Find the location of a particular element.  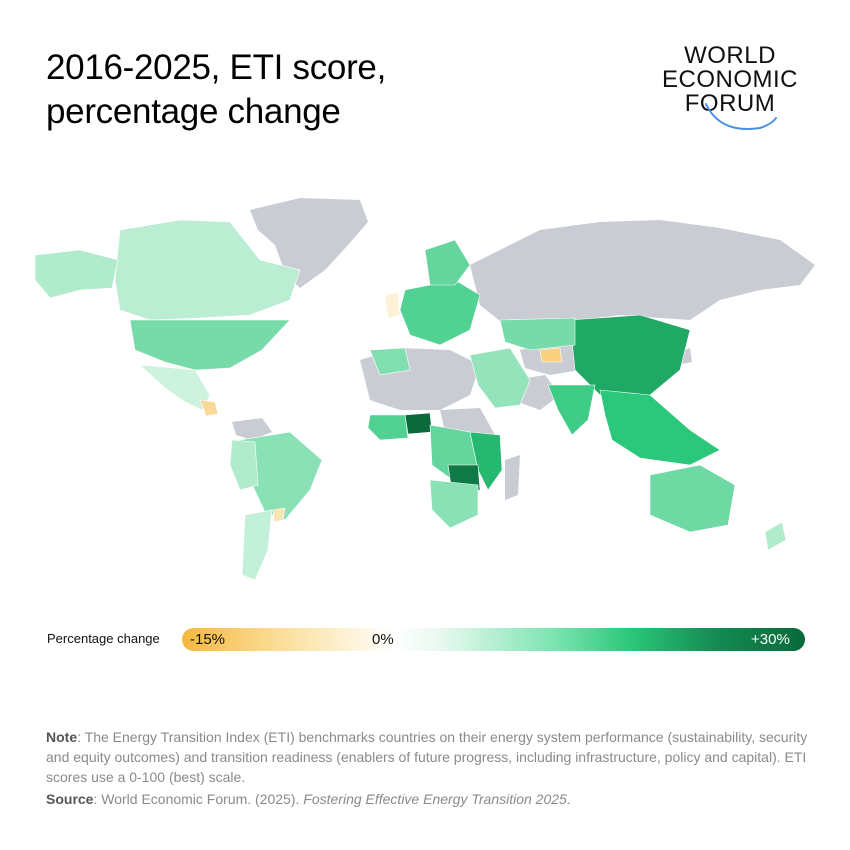

argentina-chile is located at coordinates (257, 545).